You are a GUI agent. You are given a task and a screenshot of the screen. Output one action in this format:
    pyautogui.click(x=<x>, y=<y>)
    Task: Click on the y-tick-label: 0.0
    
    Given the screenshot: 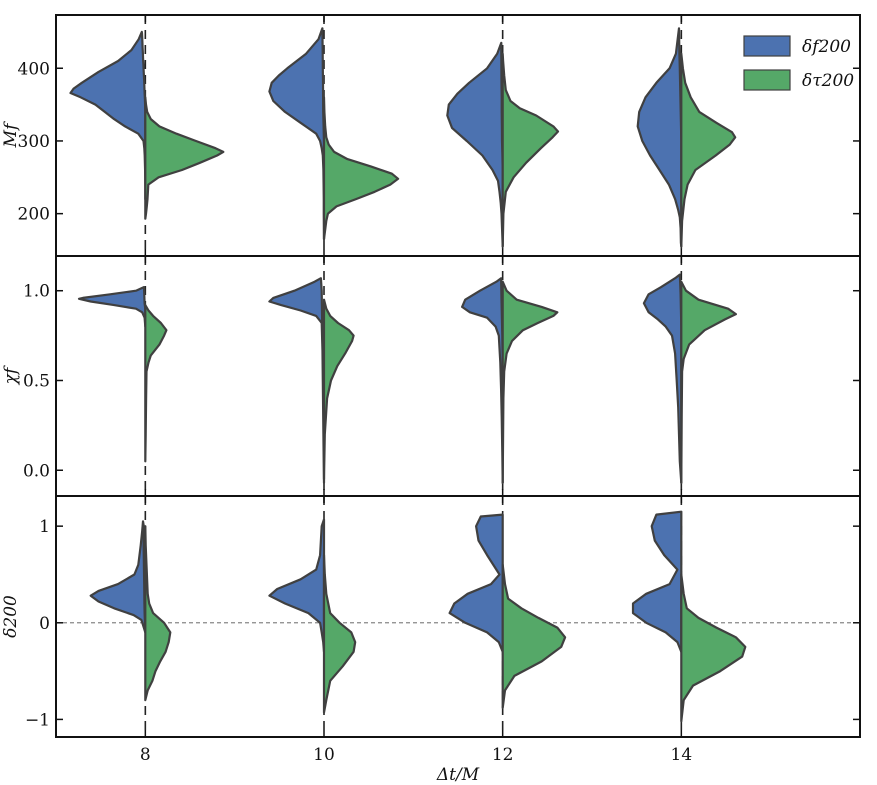 What is the action you would take?
    pyautogui.click(x=36, y=471)
    